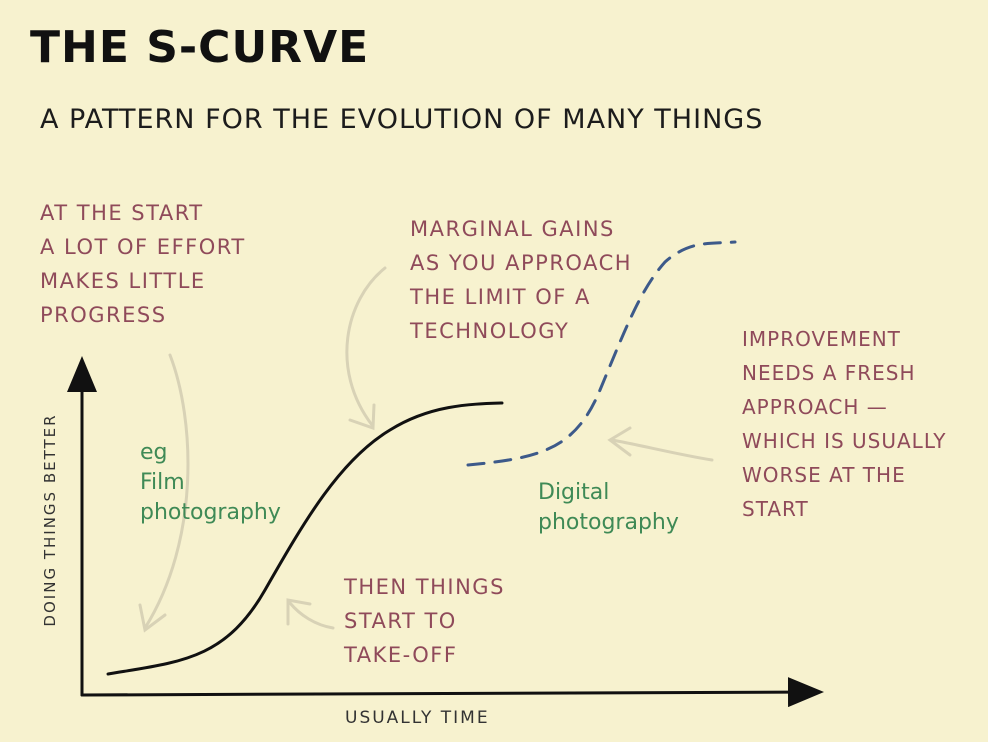  What do you see at coordinates (424, 587) in the screenshot?
I see `takeoff-note-line: THEN THINGS` at bounding box center [424, 587].